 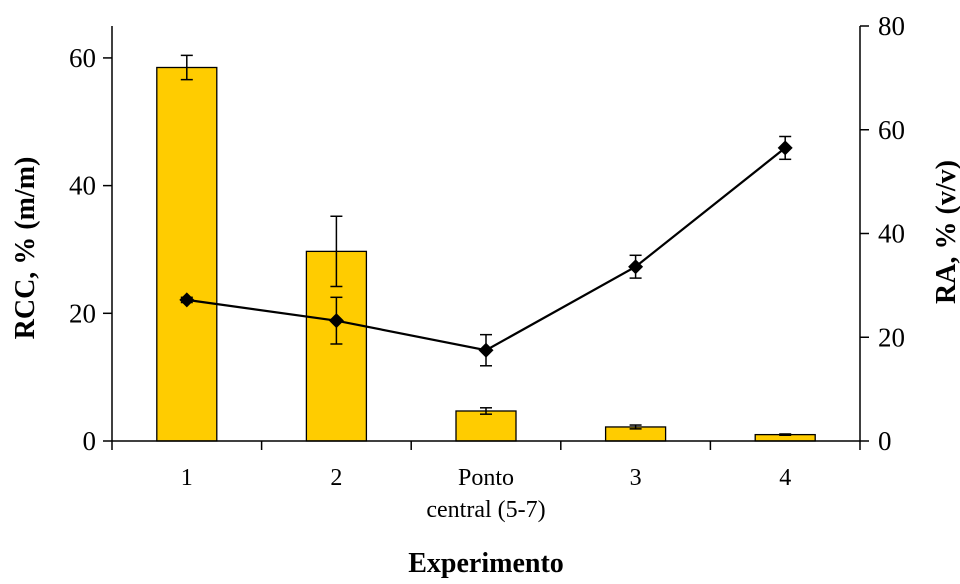 I want to click on y-right-tick-label: 80, so click(x=891, y=26).